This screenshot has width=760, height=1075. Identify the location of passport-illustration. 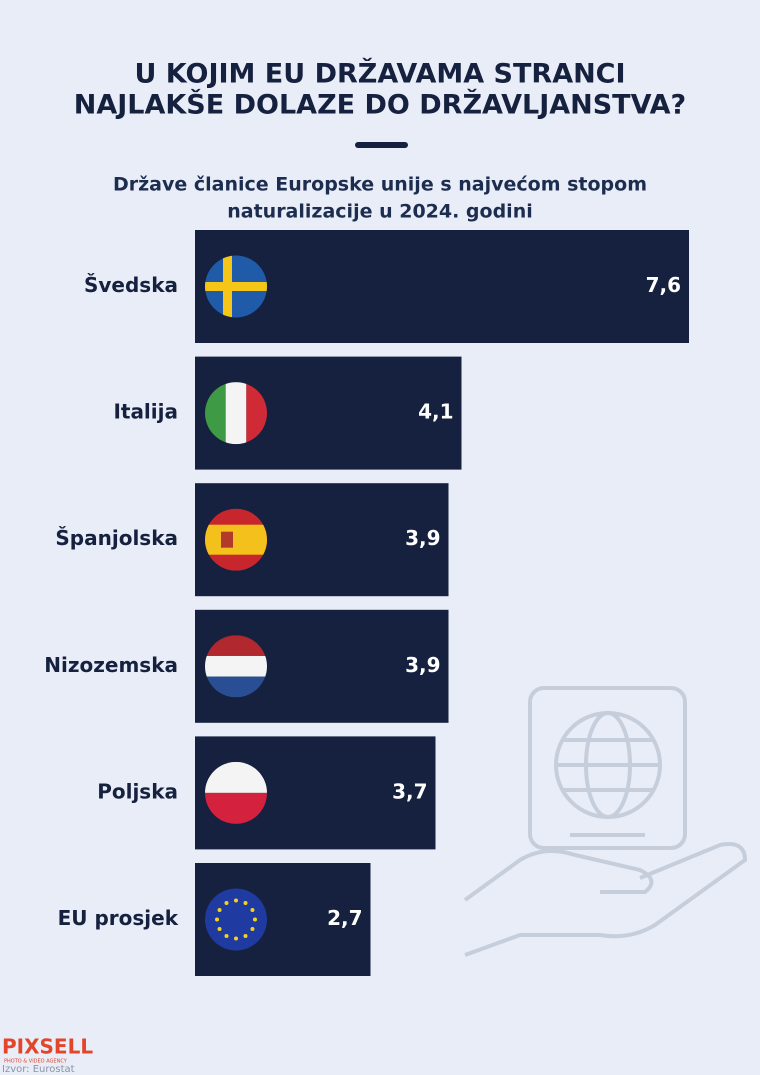
(605, 821).